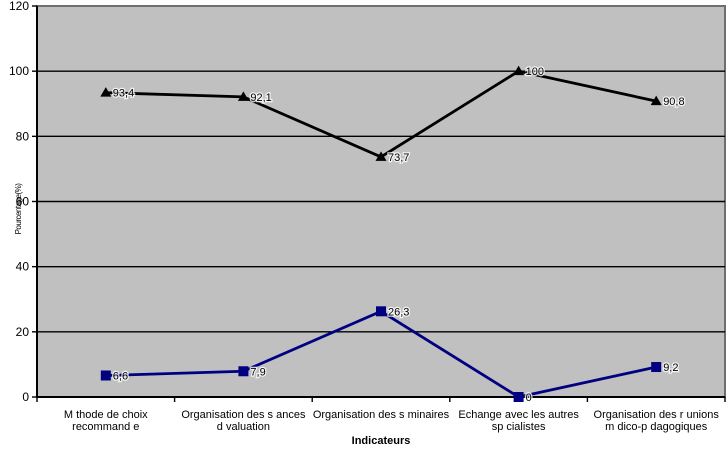  I want to click on y-tick-label: 0, so click(25, 397).